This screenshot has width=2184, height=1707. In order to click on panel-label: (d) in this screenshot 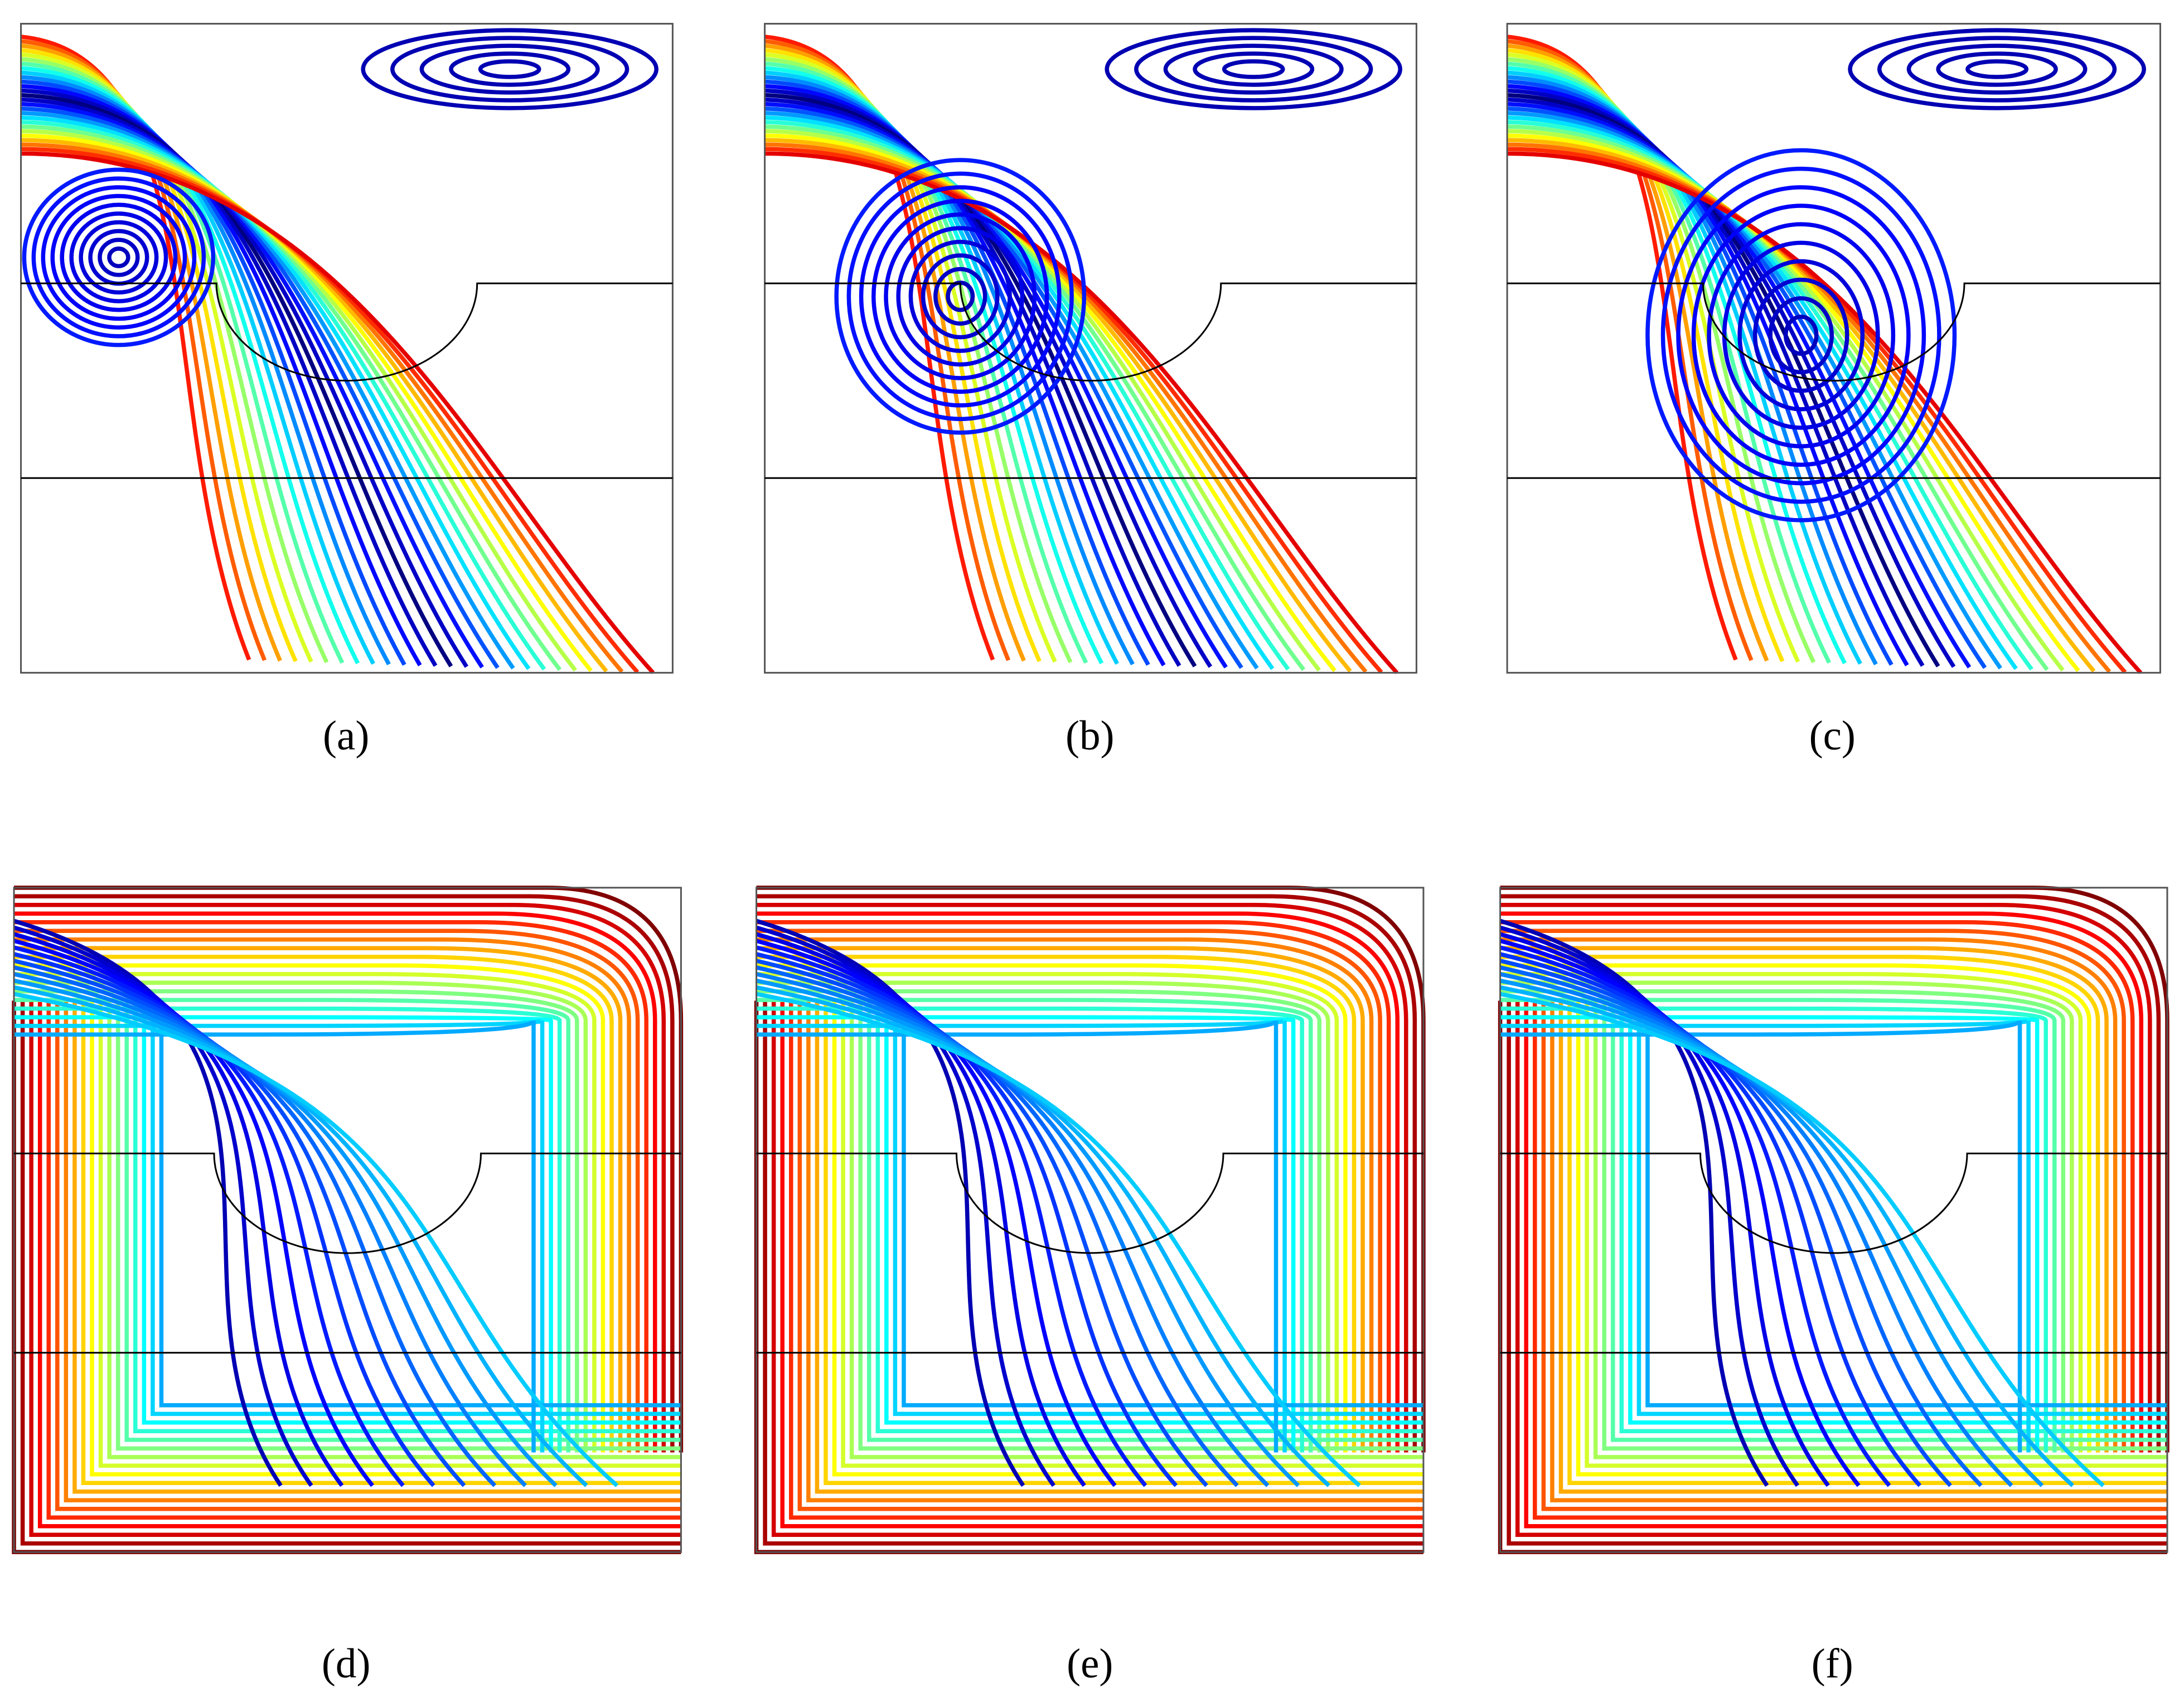, I will do `click(346, 1664)`.